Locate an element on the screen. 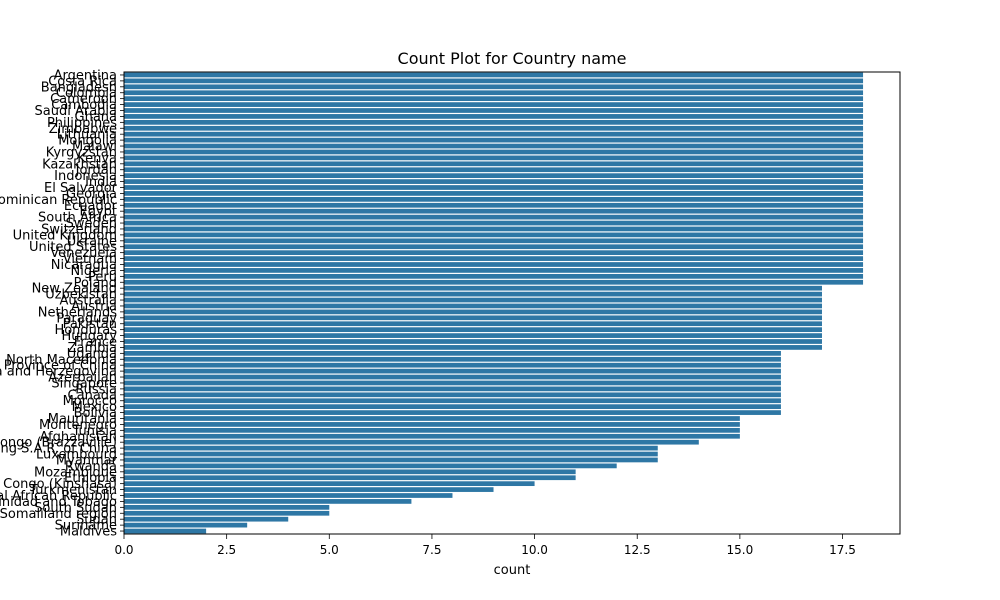 The width and height of the screenshot is (1000, 600). y-tick-label: Hong Kong S.A.R. of China is located at coordinates (58, 449).